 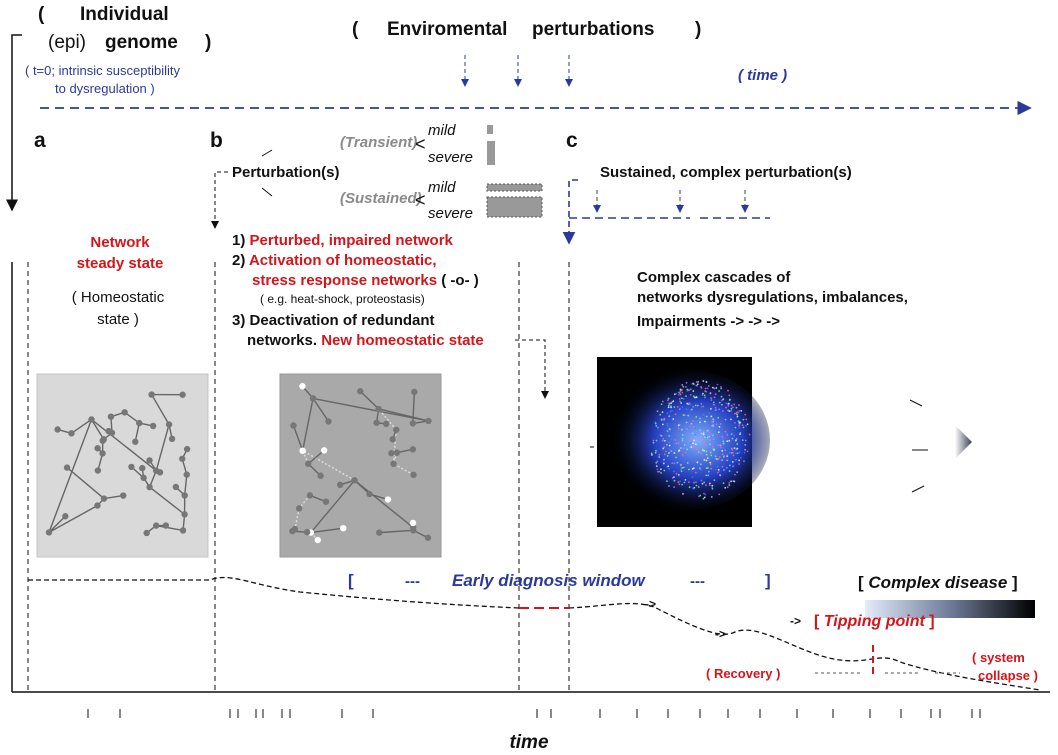 What do you see at coordinates (593, 29) in the screenshot?
I see `environment-label: perturbations` at bounding box center [593, 29].